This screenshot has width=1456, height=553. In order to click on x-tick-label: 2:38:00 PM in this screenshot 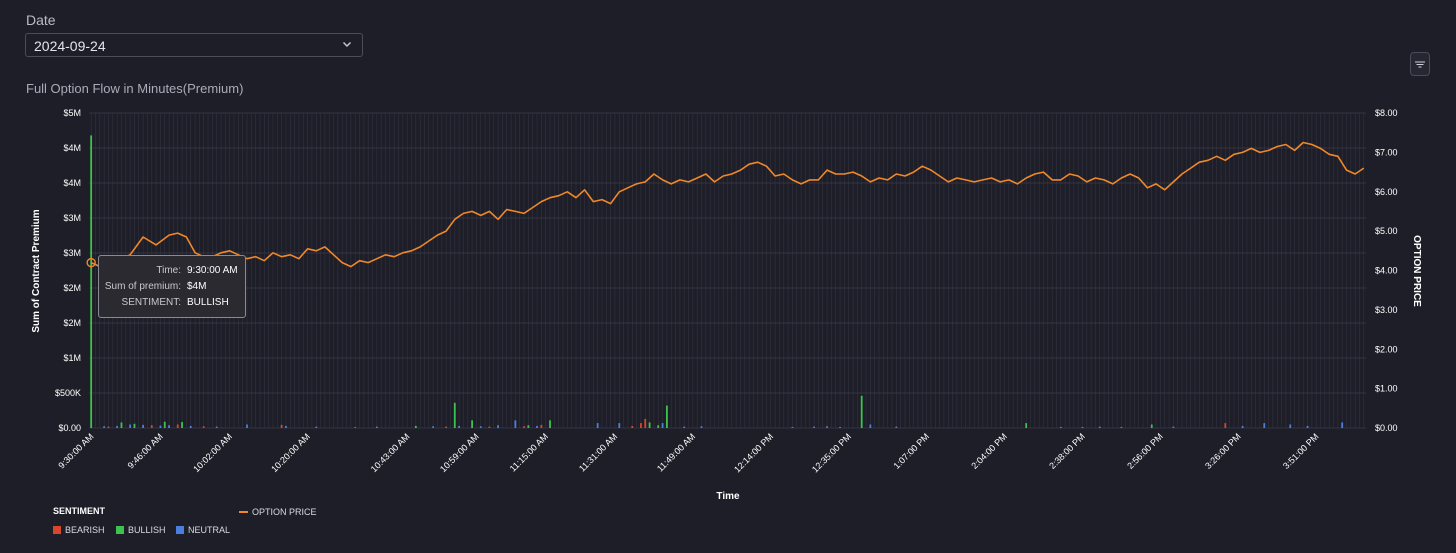, I will do `click(1067, 451)`.